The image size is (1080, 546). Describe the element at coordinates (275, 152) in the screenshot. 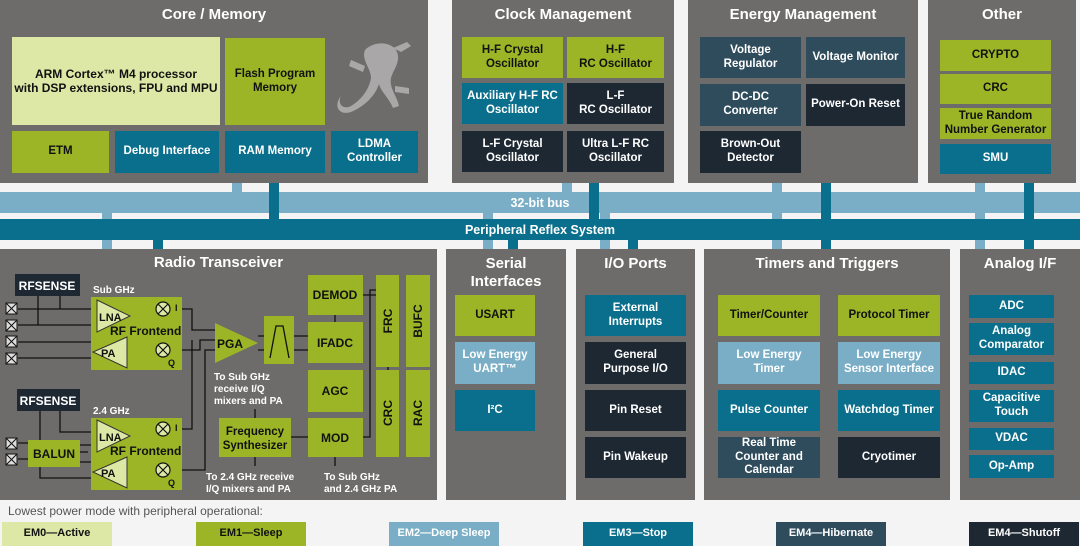

I see `ram-memory-block: RAM Memory` at that location.